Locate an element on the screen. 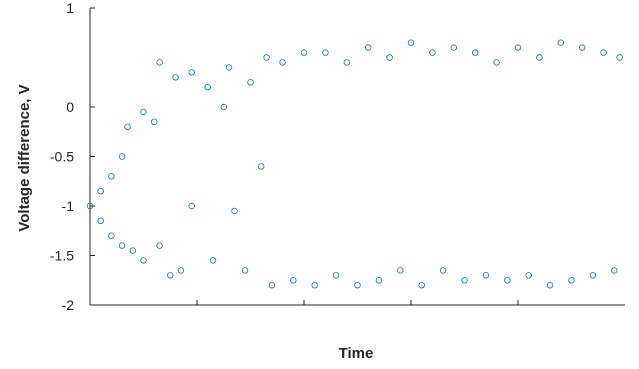  y-tick-label: -2 is located at coordinates (68, 305).